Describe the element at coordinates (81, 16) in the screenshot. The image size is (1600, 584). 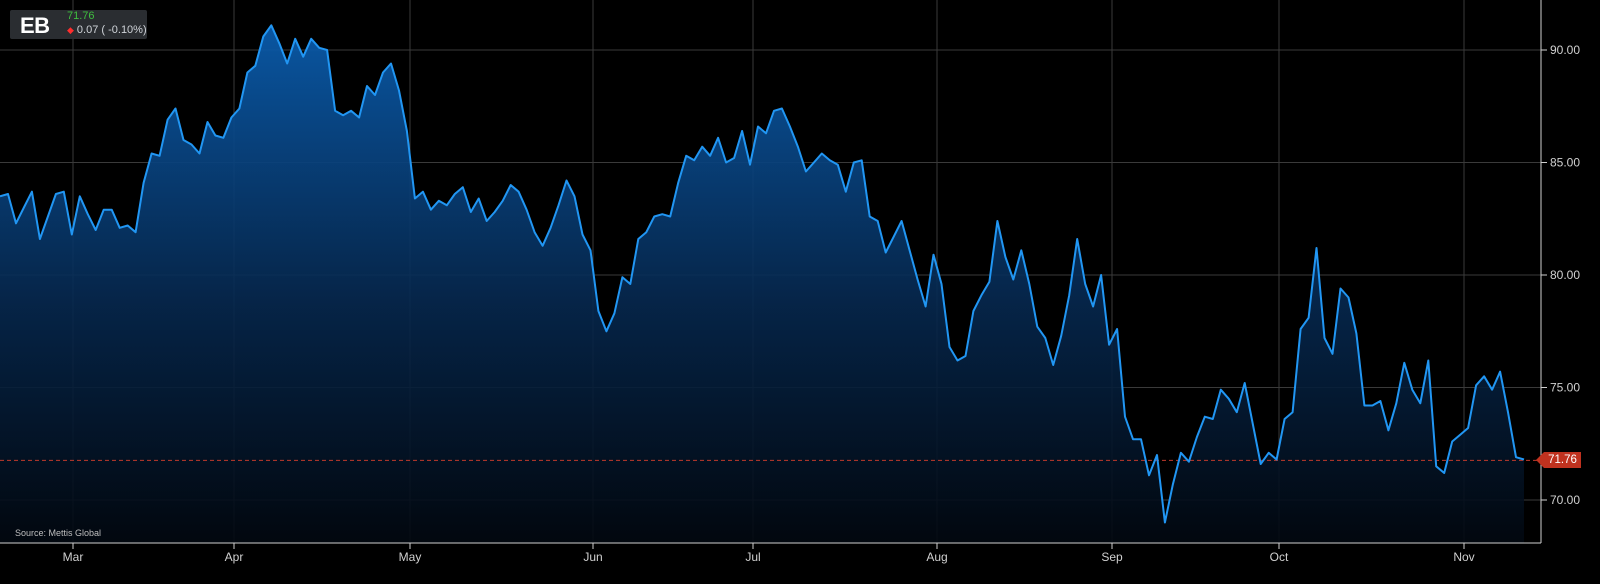
I see `ticker-price: 71.76` at that location.